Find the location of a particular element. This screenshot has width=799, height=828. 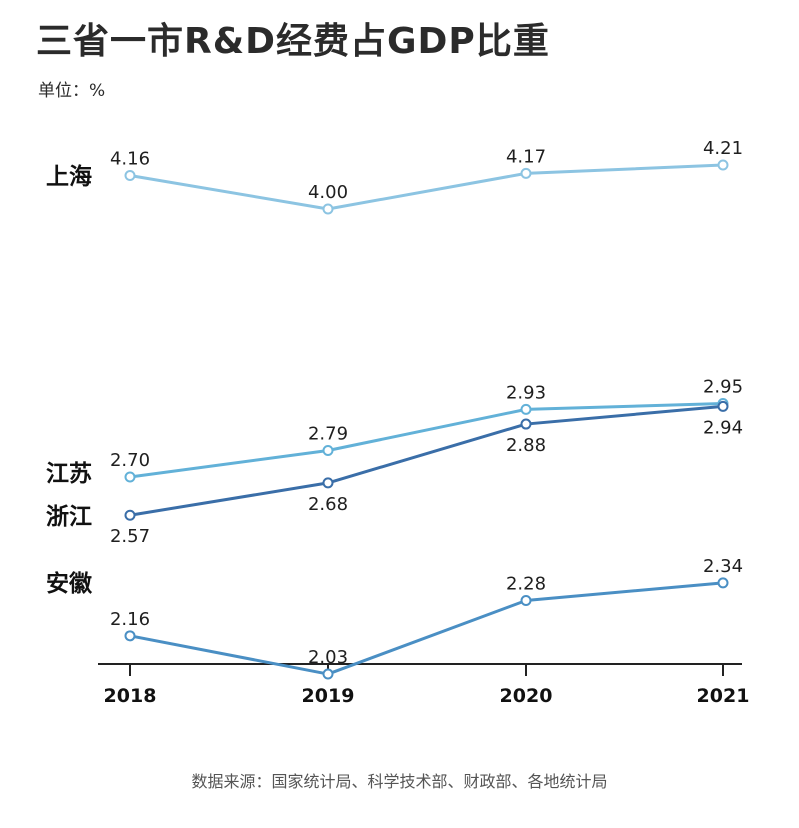

data-label: 2.34 is located at coordinates (723, 566).